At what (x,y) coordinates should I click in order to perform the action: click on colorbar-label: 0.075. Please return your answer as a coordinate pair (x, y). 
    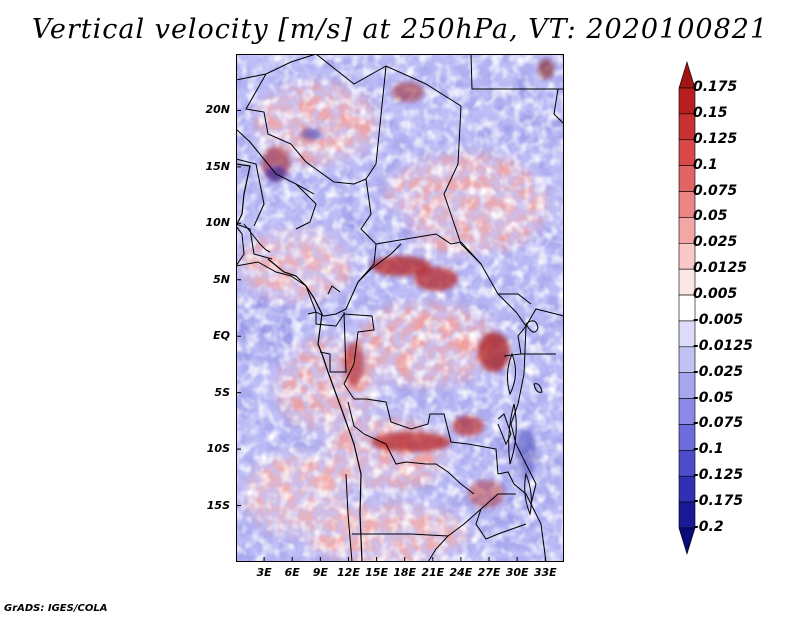
    Looking at the image, I should click on (715, 190).